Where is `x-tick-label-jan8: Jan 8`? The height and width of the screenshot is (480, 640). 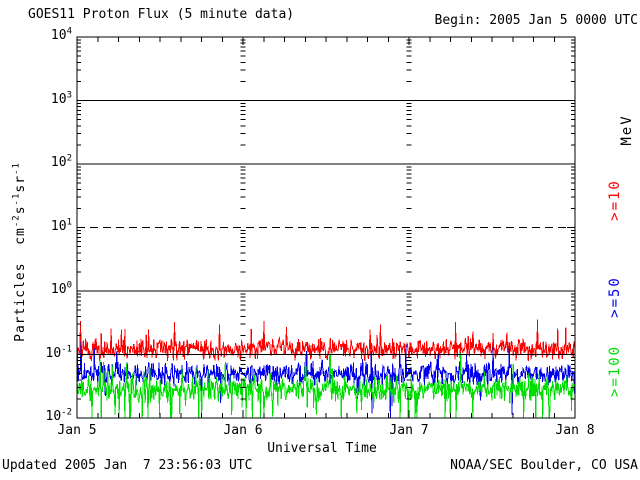
x-tick-label-jan8: Jan 8 is located at coordinates (575, 430).